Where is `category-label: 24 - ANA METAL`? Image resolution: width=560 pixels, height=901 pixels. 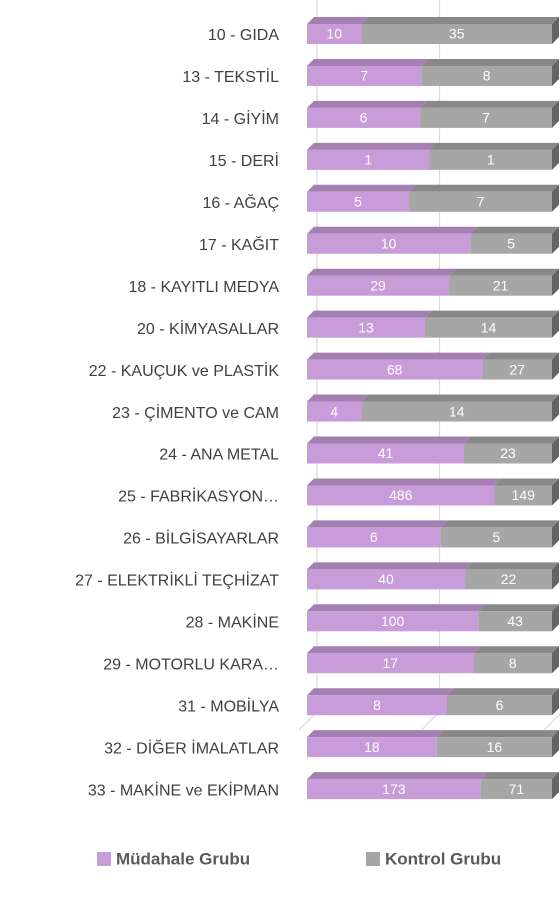 category-label: 24 - ANA METAL is located at coordinates (219, 455).